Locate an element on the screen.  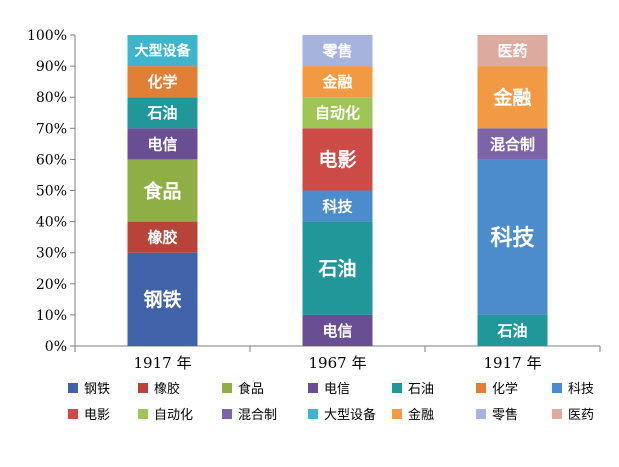
bar-segment-label: 混合制 is located at coordinates (512, 144).